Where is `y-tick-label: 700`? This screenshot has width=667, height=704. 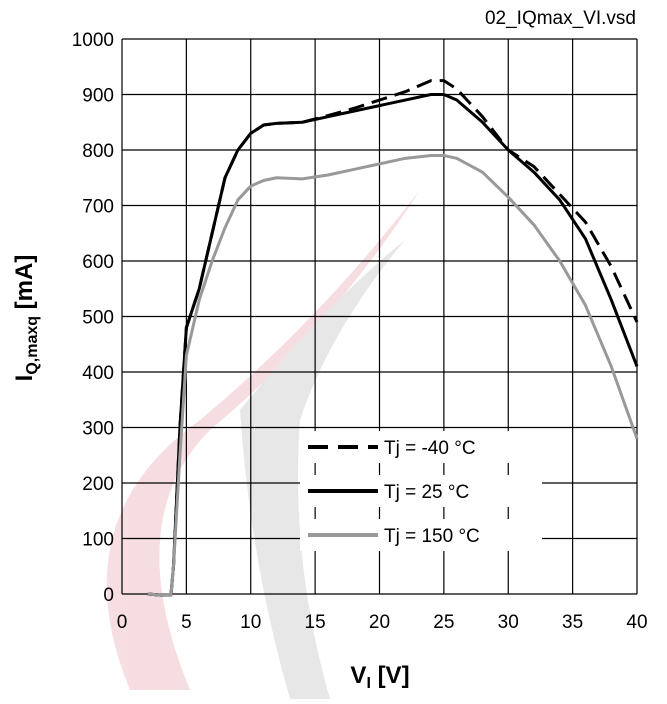
y-tick-label: 700 is located at coordinates (98, 207).